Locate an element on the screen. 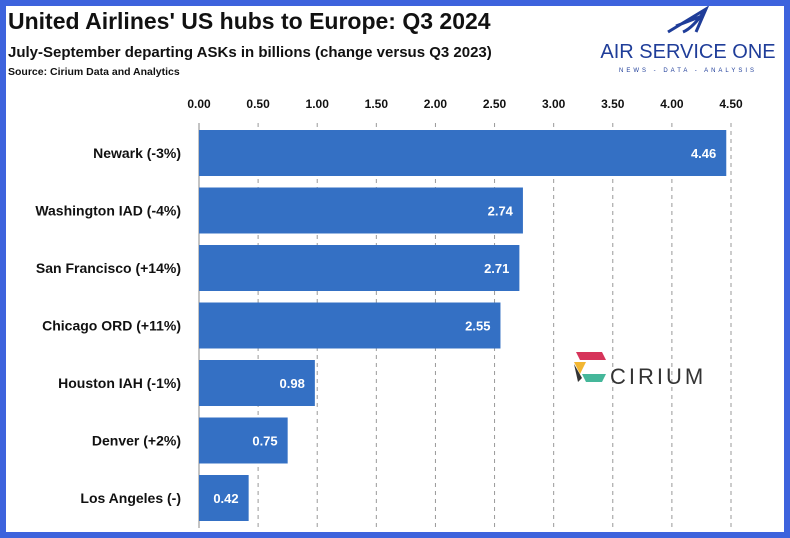 The image size is (790, 538). plane-icon: AIR SERVICE ONE NEWS - DATA - ANALYSIS is located at coordinates (688, 40).